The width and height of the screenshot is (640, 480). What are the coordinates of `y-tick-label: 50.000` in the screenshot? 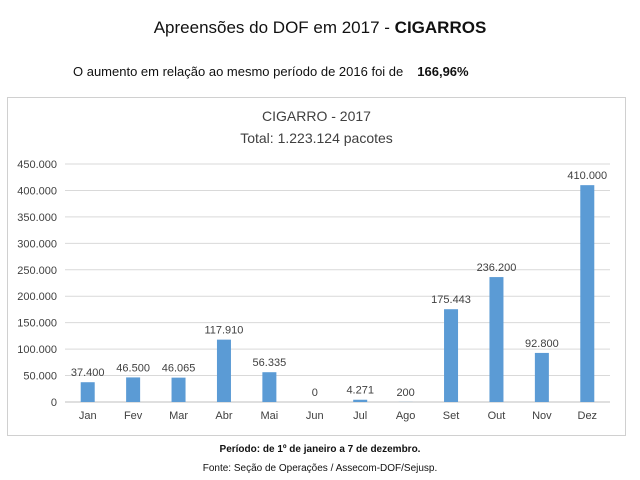 It's located at (40, 377).